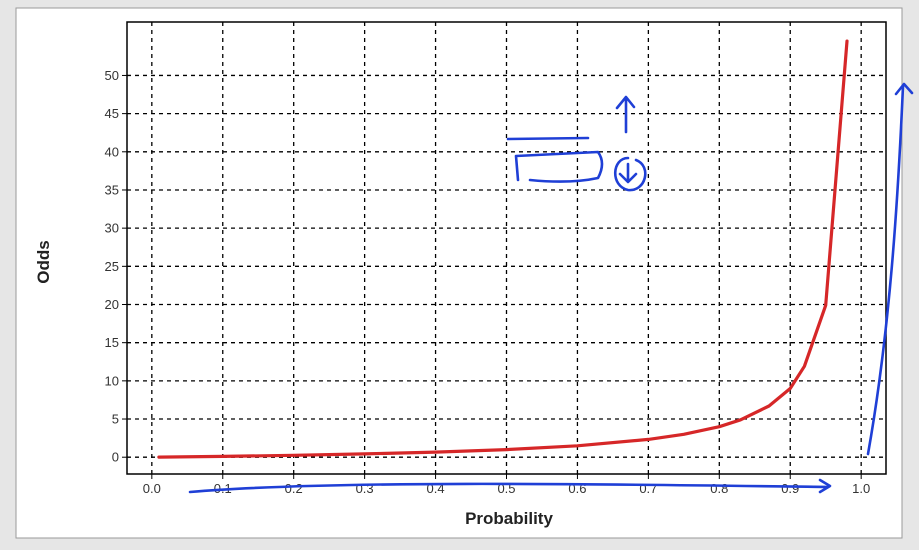 Image resolution: width=919 pixels, height=550 pixels. What do you see at coordinates (548, 138) in the screenshot?
I see `annotation-overline` at bounding box center [548, 138].